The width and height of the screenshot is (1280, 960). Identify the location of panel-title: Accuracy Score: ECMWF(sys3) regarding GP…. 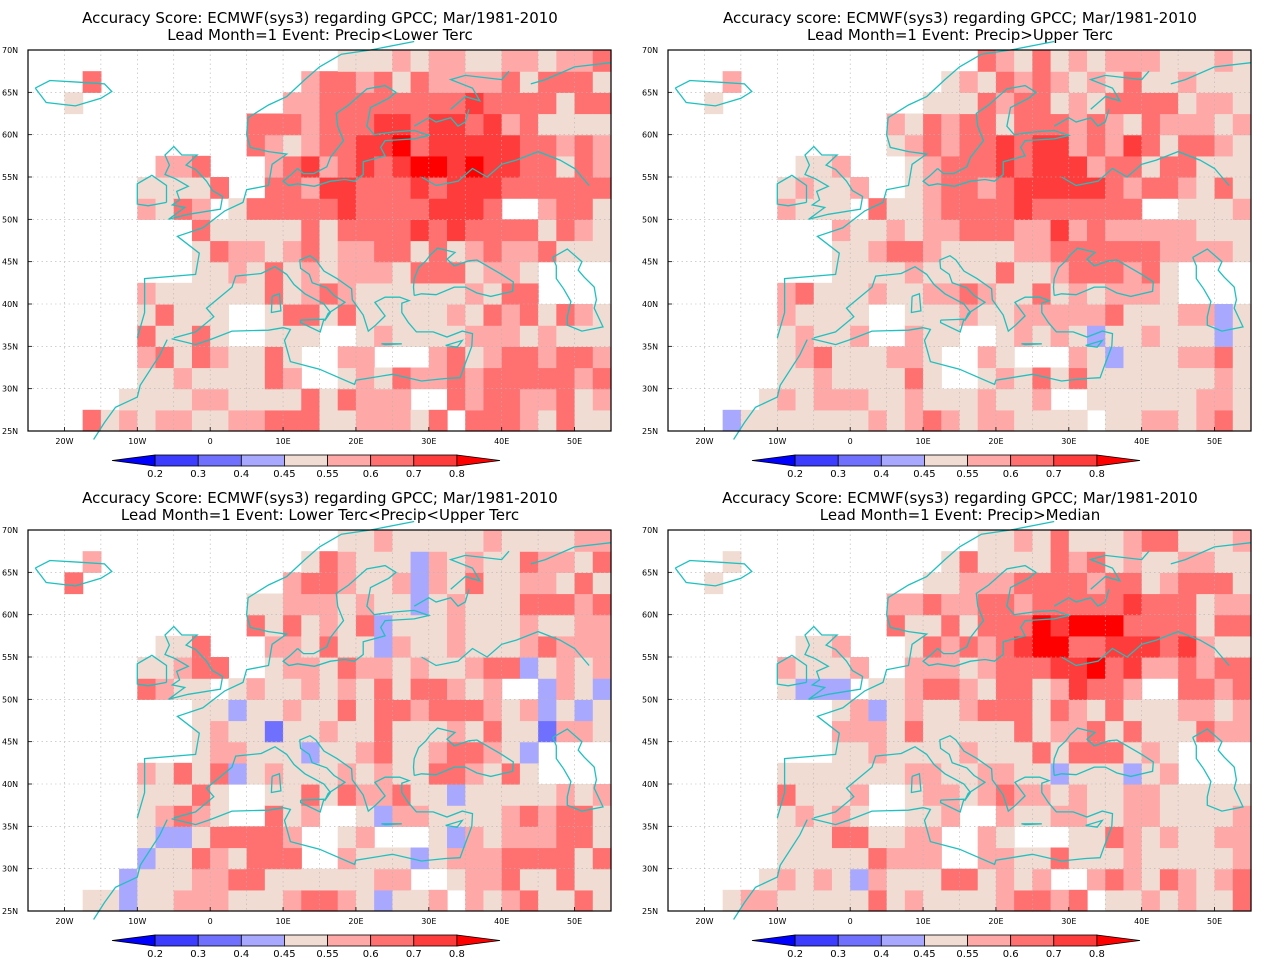
(960, 498).